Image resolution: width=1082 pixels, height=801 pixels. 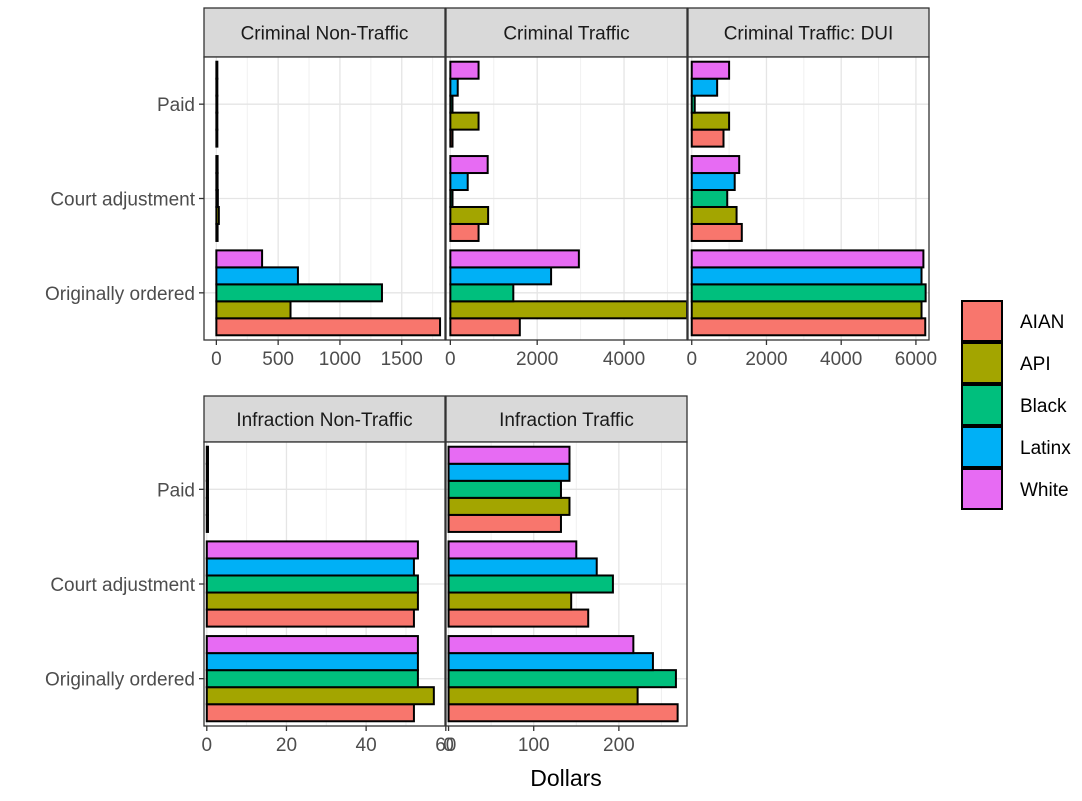 What do you see at coordinates (464, 70) in the screenshot?
I see `bar-criminal-traffic-paid-white` at bounding box center [464, 70].